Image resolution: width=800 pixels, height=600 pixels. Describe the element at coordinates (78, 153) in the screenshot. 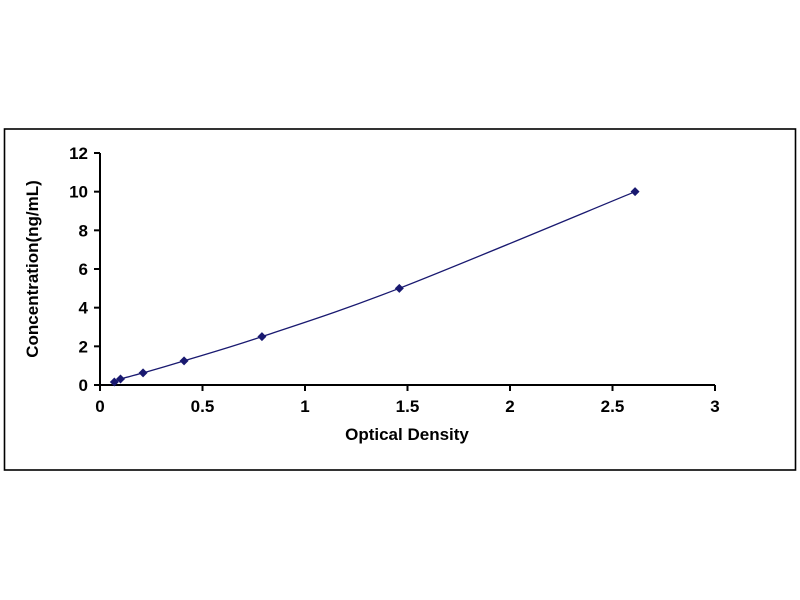

I see `y-tick-label: 12` at that location.